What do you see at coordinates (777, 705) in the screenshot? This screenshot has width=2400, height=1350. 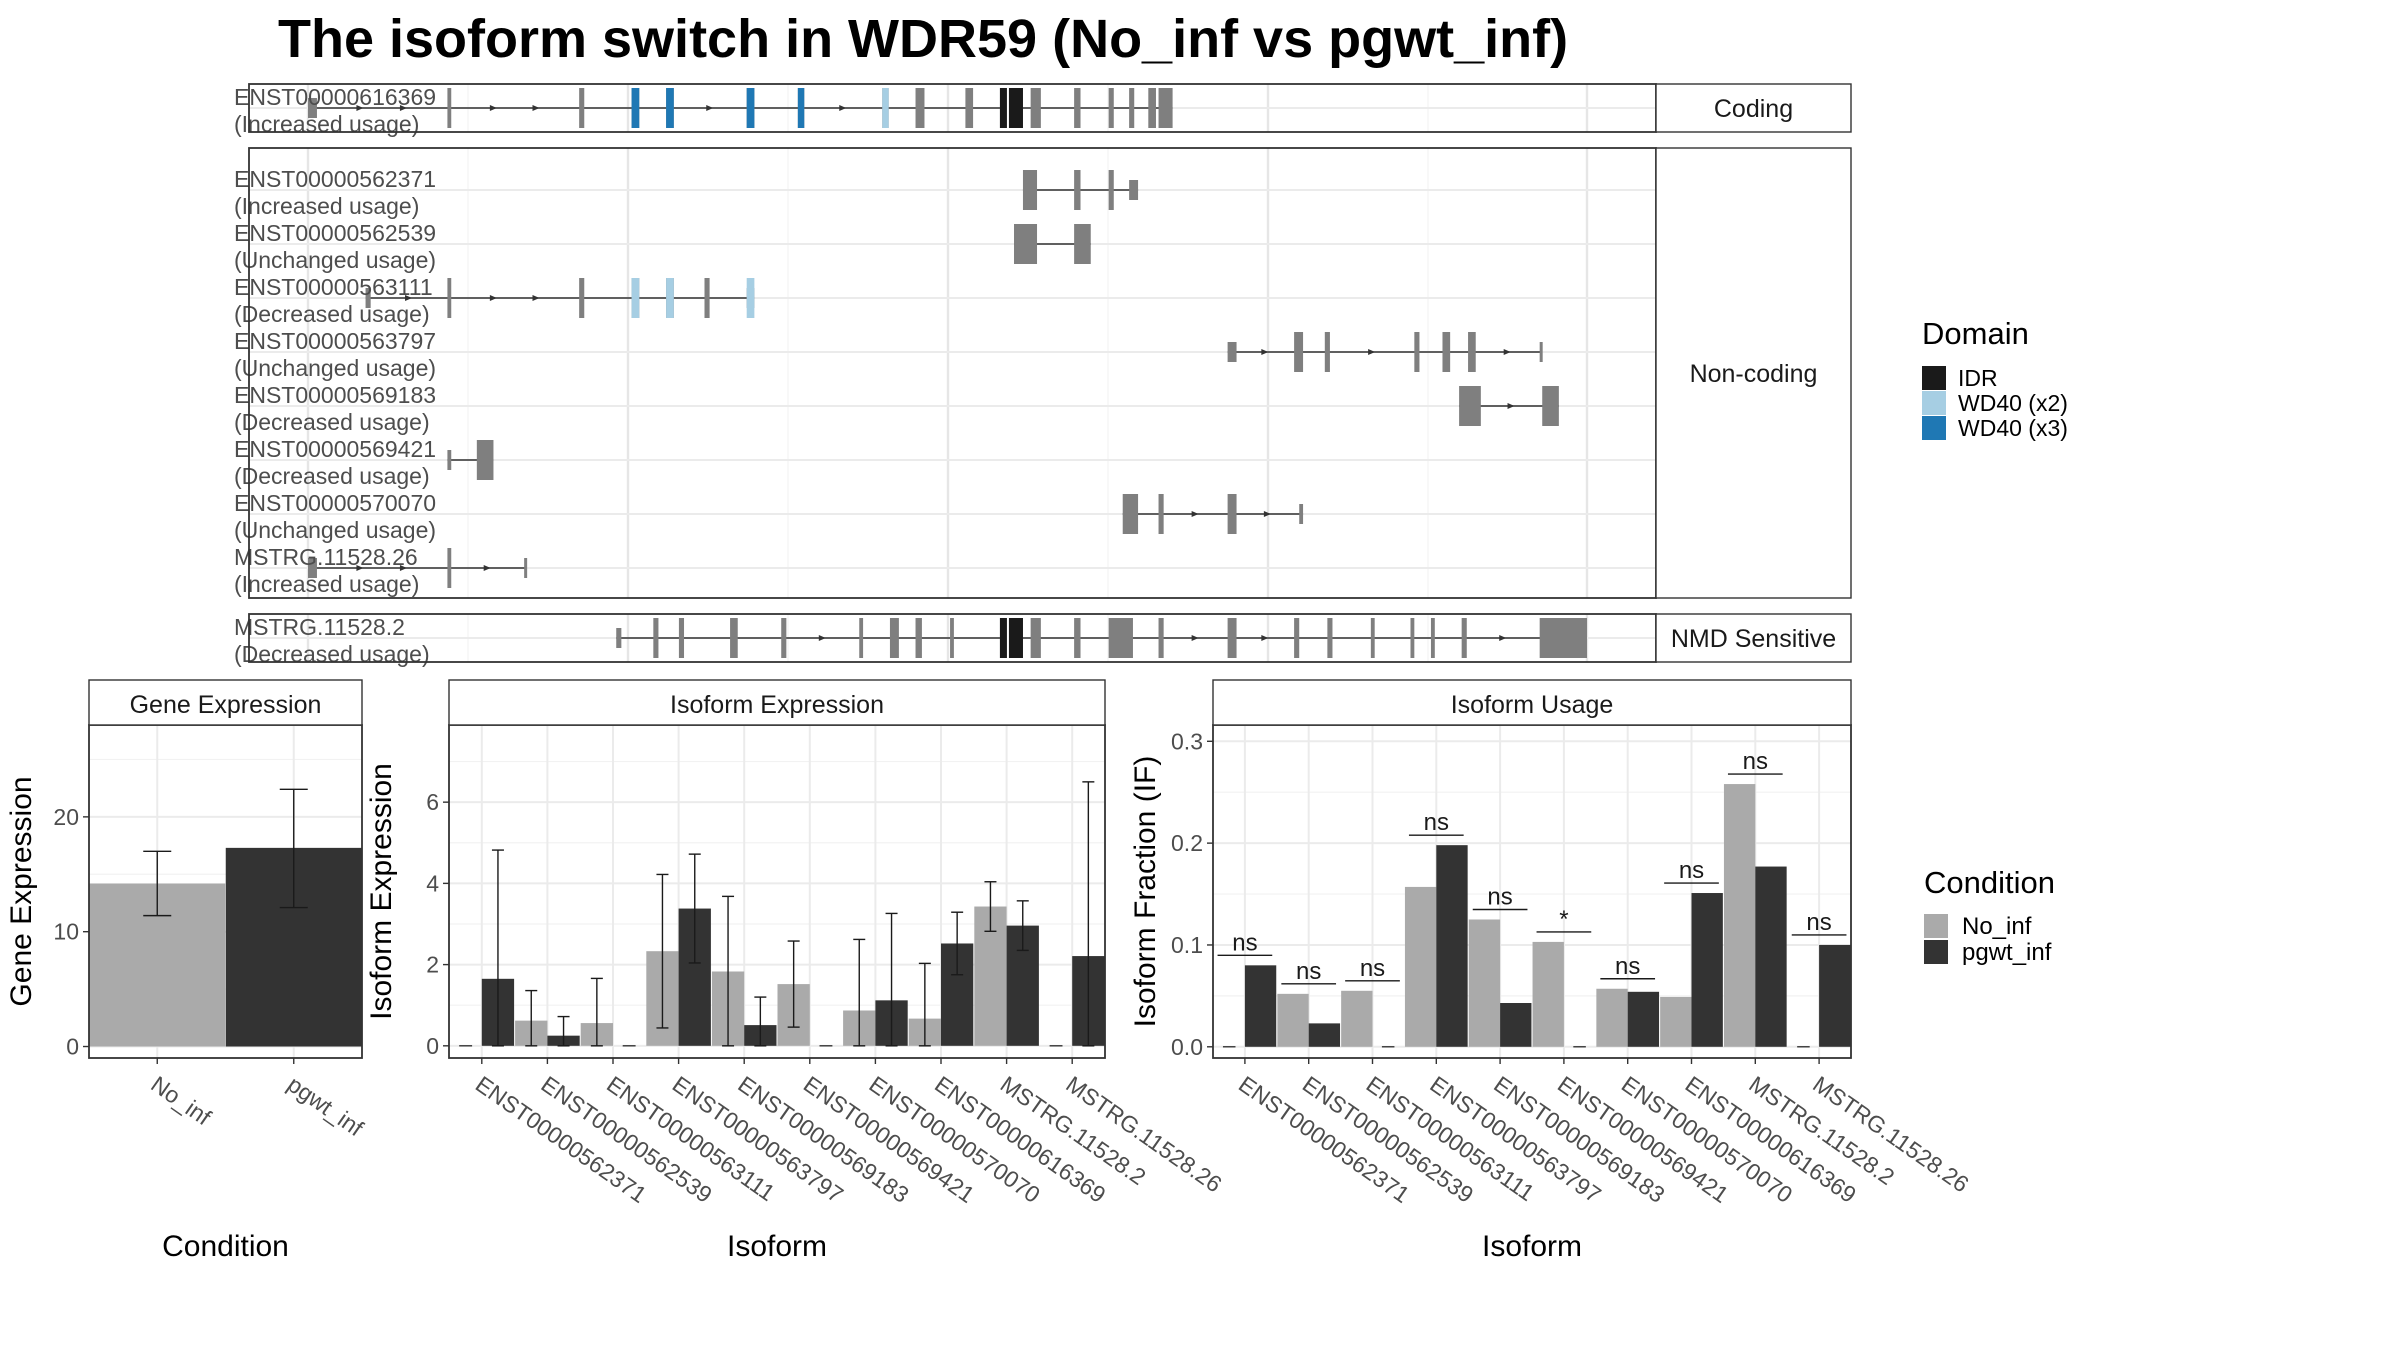 I see `panel-title: Isoform Expression` at bounding box center [777, 705].